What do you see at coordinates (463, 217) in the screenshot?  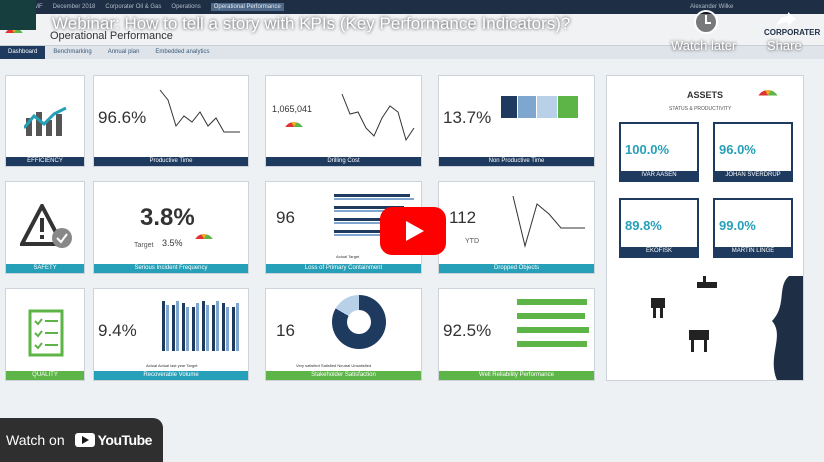 I see `kpi-value: 112` at bounding box center [463, 217].